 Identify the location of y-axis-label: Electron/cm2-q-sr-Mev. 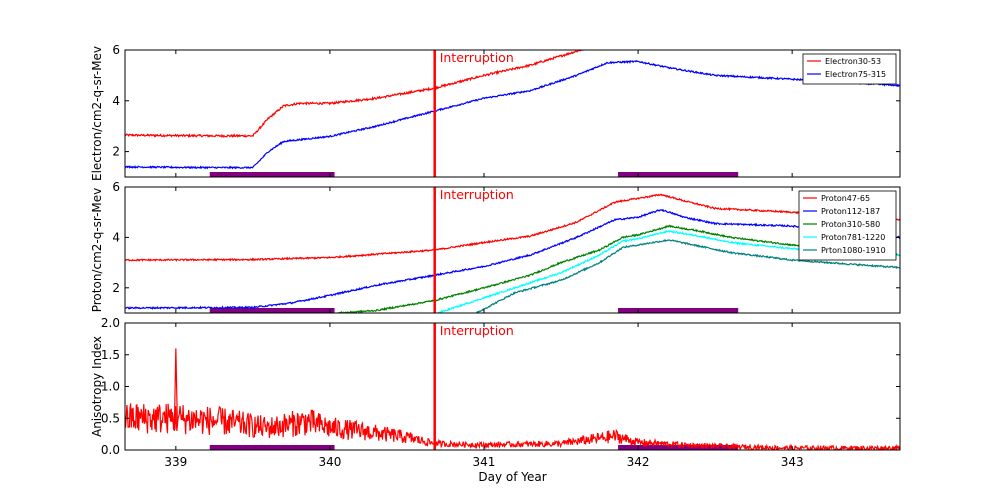
(97, 113).